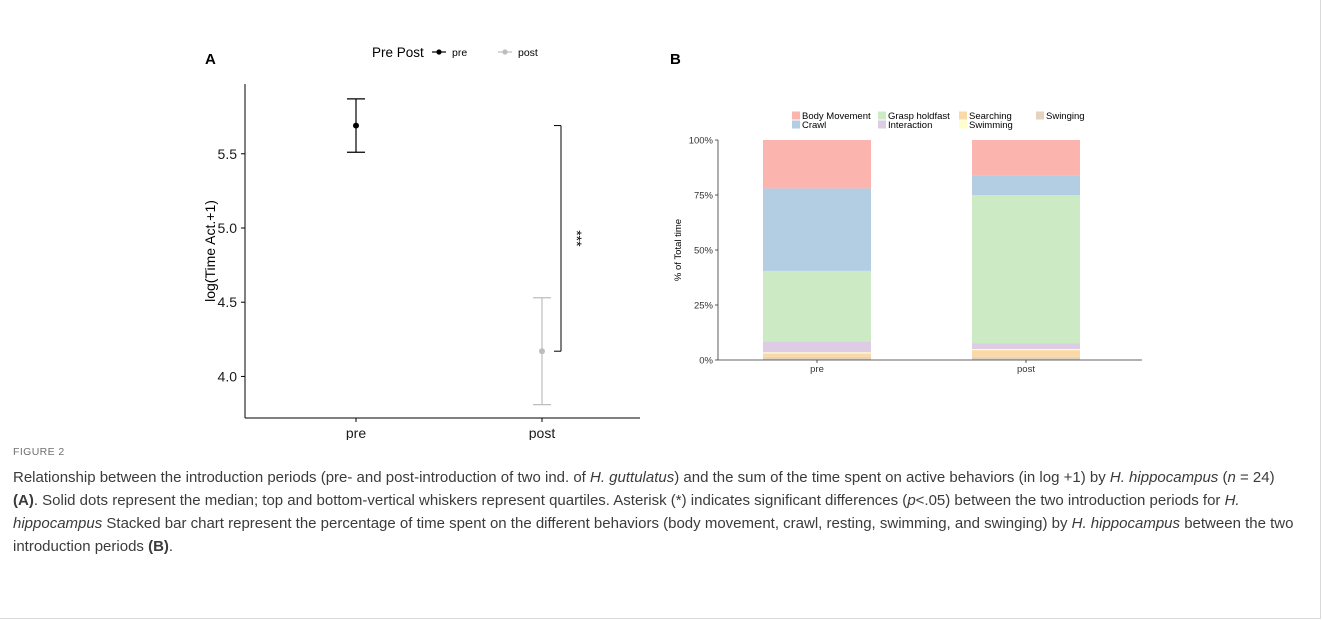 This screenshot has height=620, width=1322. What do you see at coordinates (228, 376) in the screenshot?
I see `y-tick-label: 4.0` at bounding box center [228, 376].